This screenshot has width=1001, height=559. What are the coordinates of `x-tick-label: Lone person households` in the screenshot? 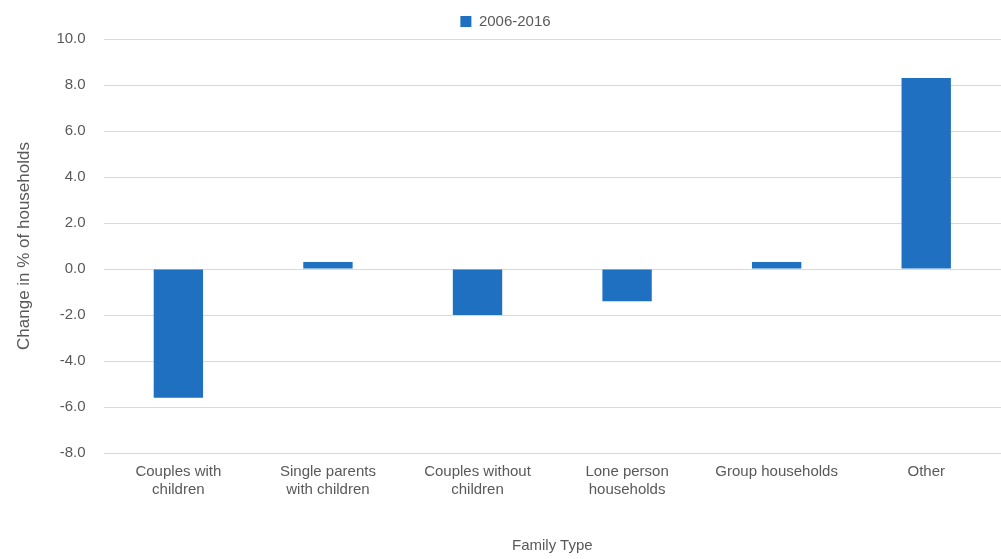 It's located at (627, 480).